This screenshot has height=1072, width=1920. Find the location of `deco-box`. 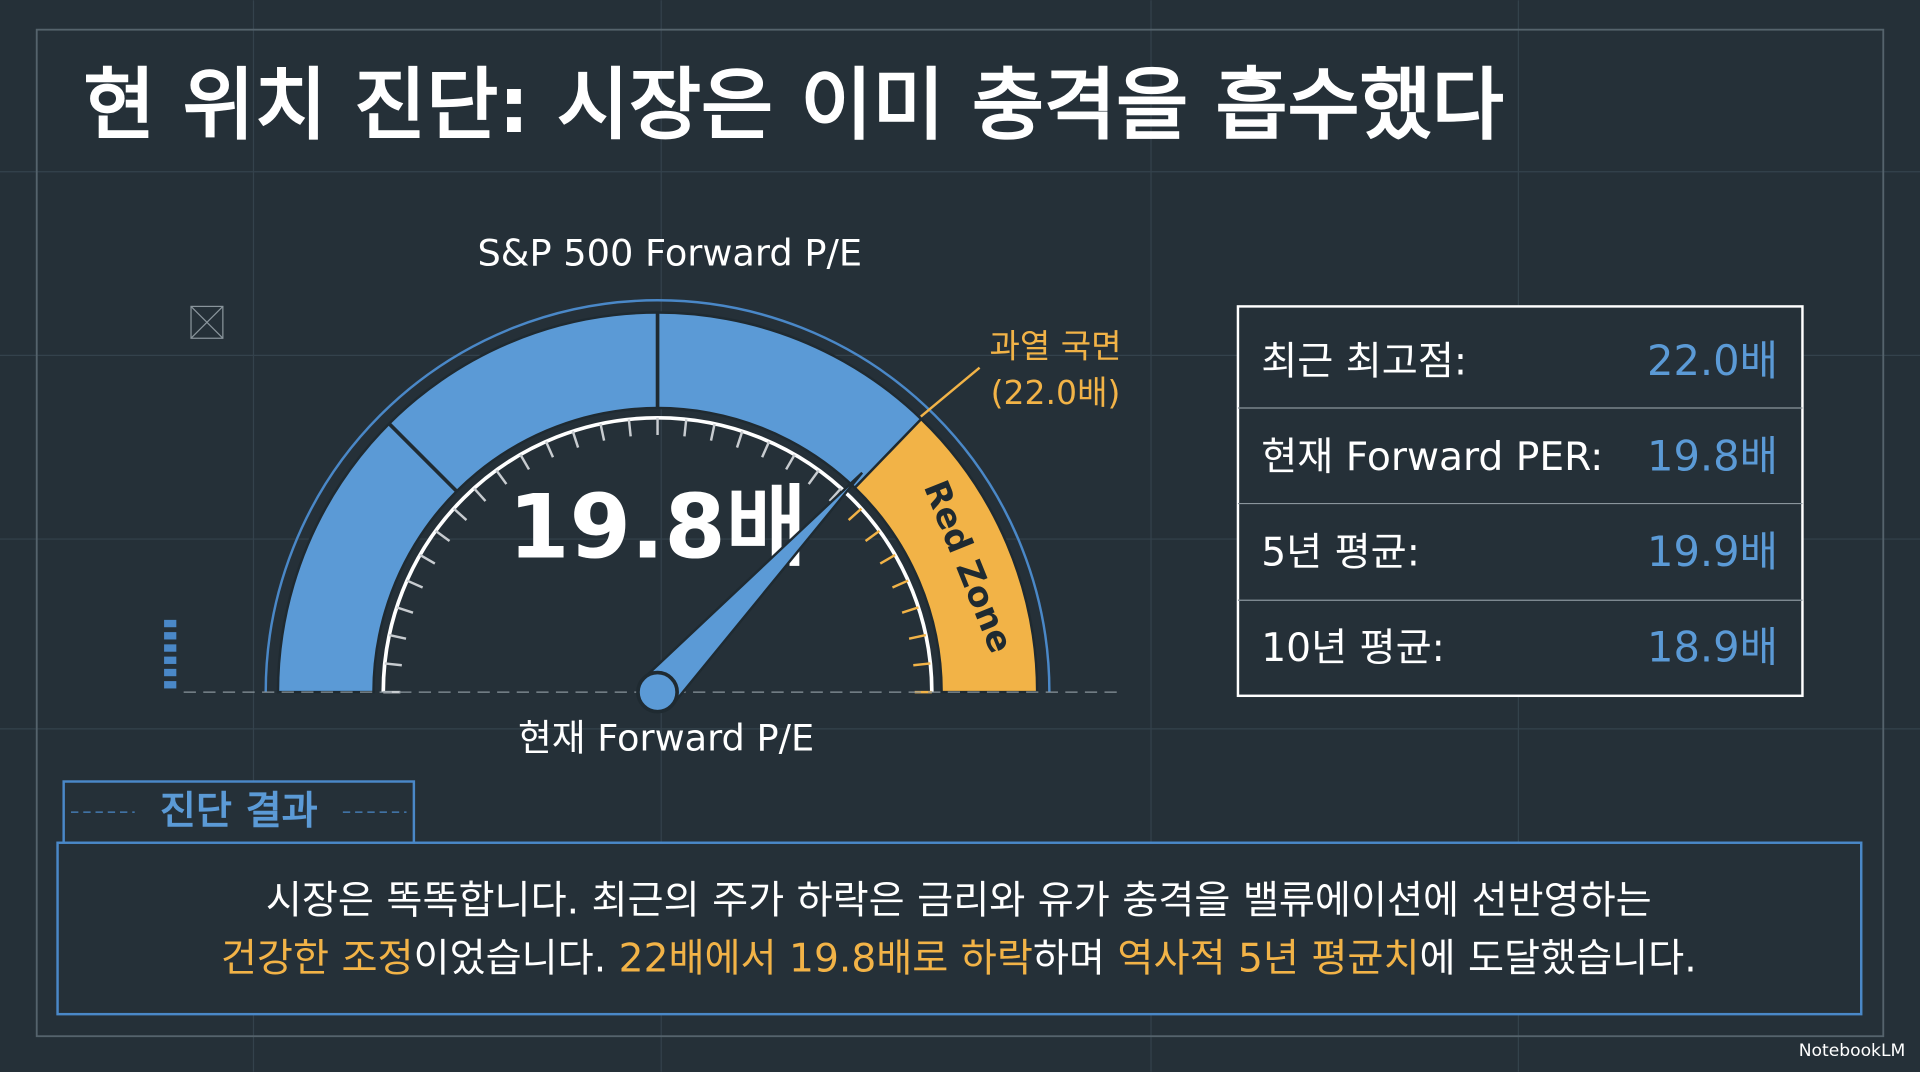

deco-box is located at coordinates (207, 322).